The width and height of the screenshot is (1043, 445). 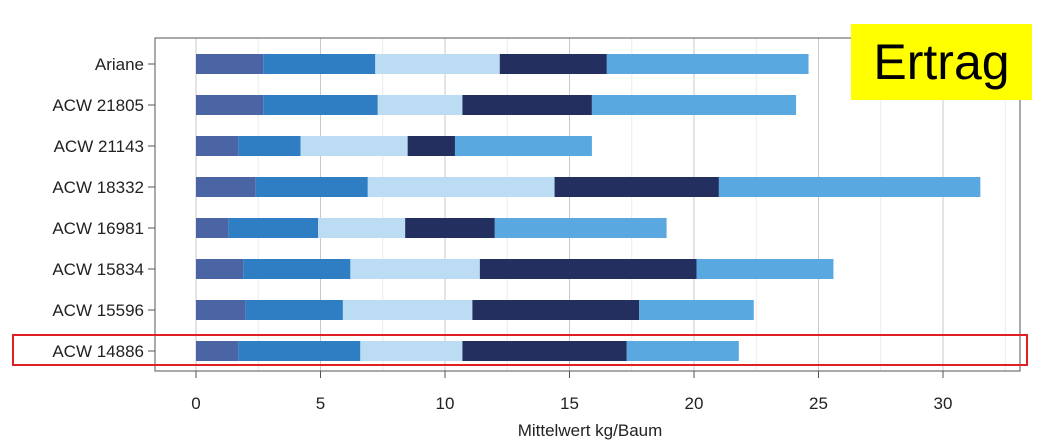 I want to click on x-tick-label: 30, so click(x=943, y=403).